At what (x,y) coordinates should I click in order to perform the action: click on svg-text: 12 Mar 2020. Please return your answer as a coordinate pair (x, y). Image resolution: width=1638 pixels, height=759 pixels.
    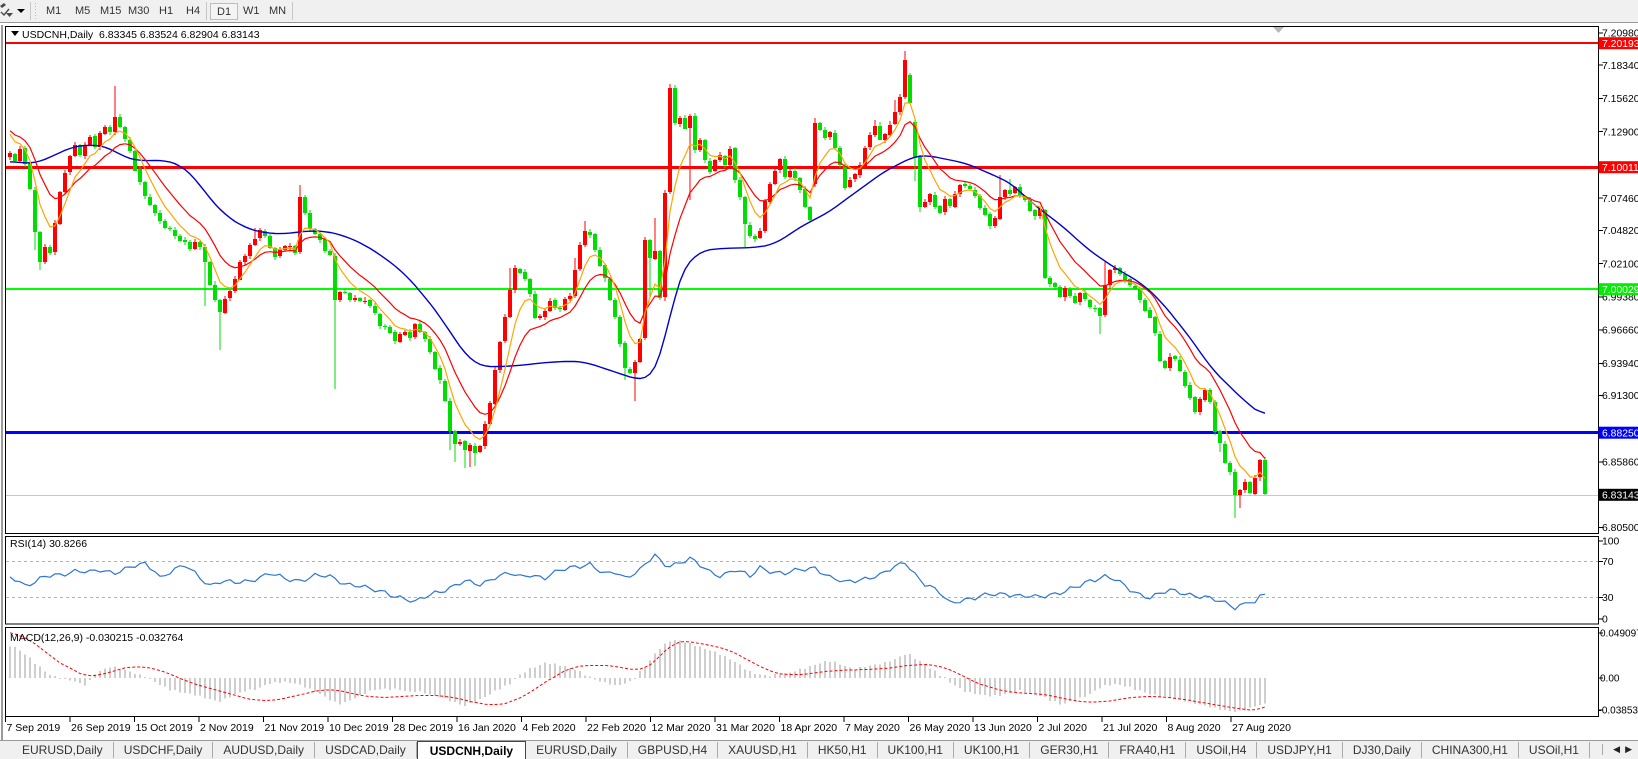
    Looking at the image, I should click on (681, 728).